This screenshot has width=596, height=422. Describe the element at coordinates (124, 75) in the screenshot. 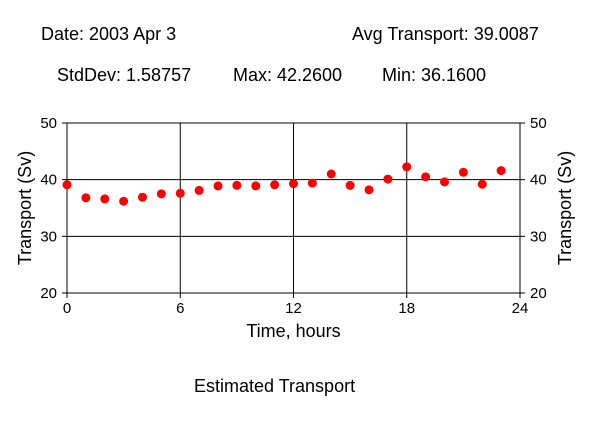

I see `stddev-label: StdDev: 1.58757` at that location.